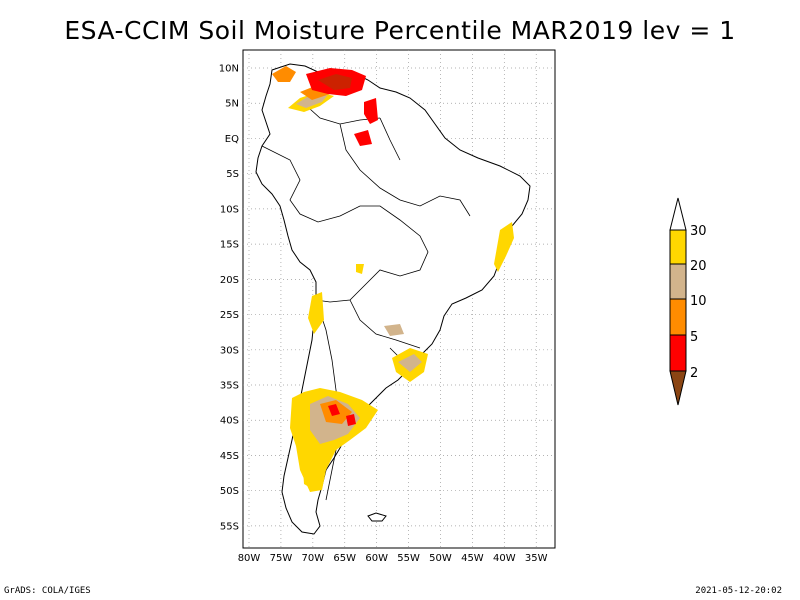 Image resolution: width=800 pixels, height=600 pixels. Describe the element at coordinates (408, 558) in the screenshot. I see `lon-tick-label: 55W` at that location.